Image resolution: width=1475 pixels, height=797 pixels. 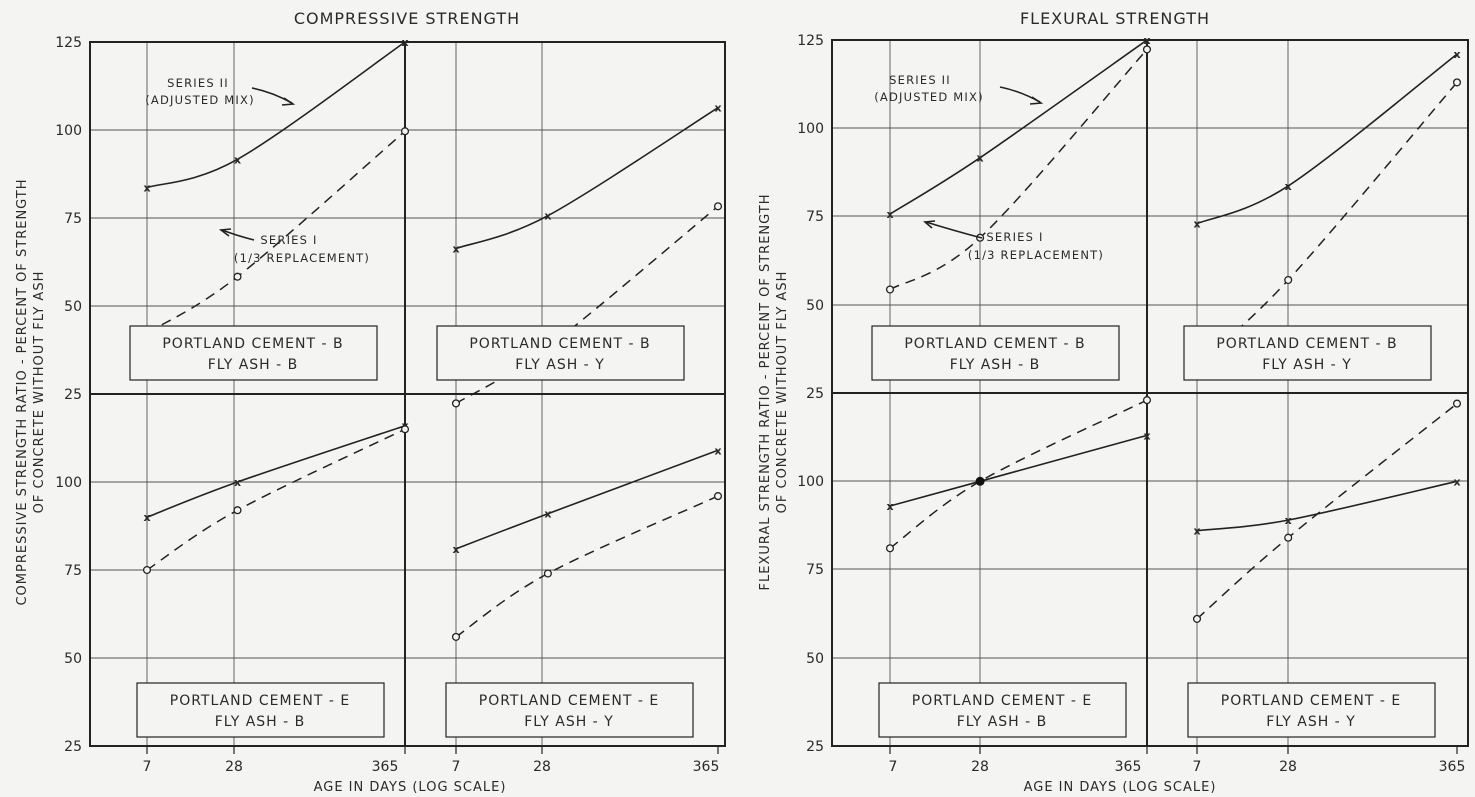 What do you see at coordinates (1014, 237) in the screenshot?
I see `series-1-annotation: SERIES I` at bounding box center [1014, 237].